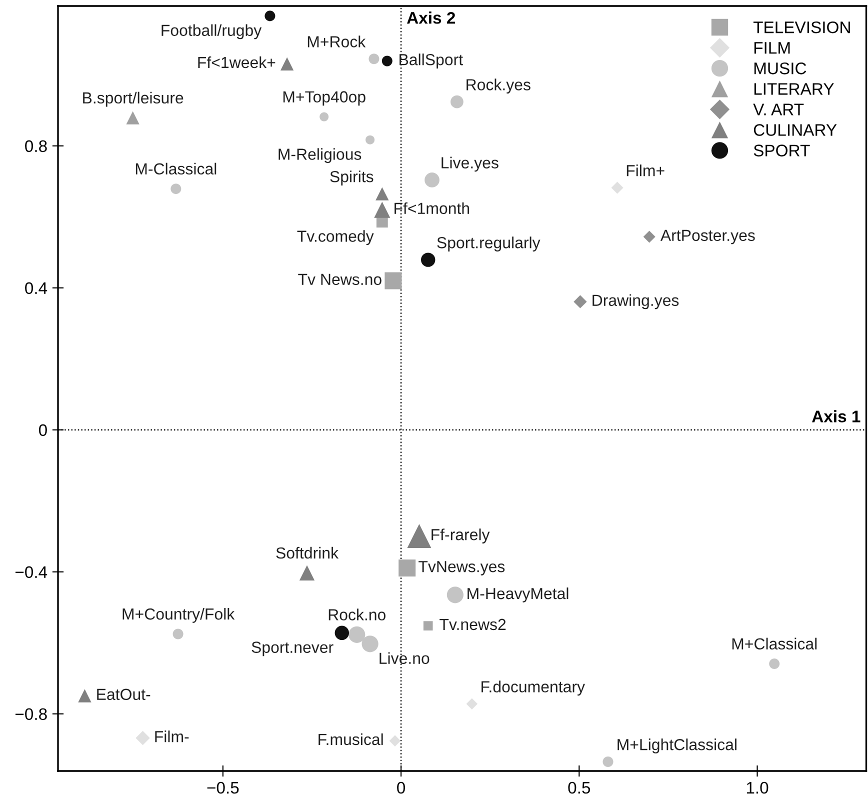 Image resolution: width=868 pixels, height=802 pixels. What do you see at coordinates (337, 42) in the screenshot?
I see `data-label: M+Rock` at bounding box center [337, 42].